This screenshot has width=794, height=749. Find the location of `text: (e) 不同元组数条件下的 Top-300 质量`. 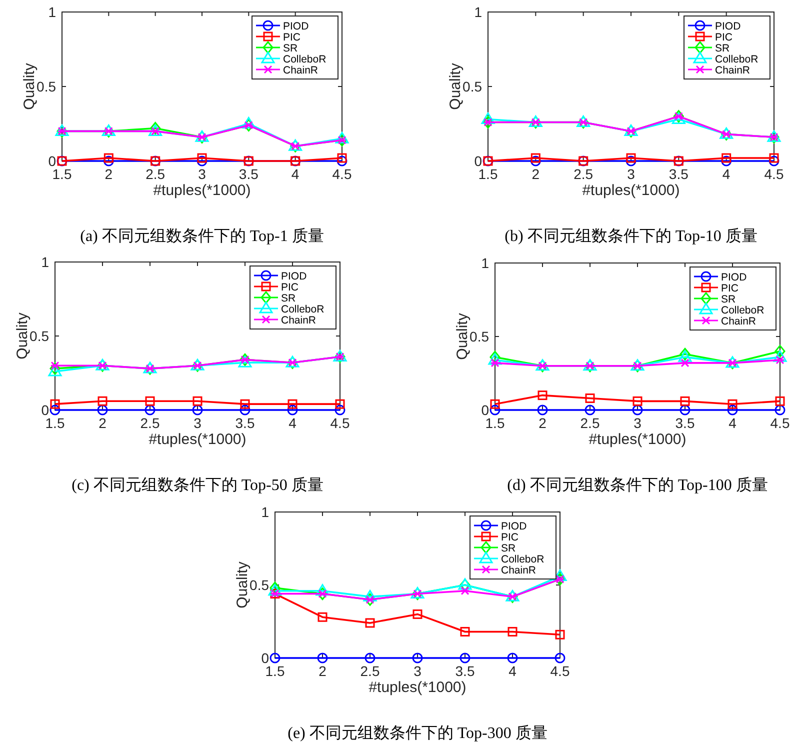

text: (e) 不同元组数条件下的 Top-300 质量 is located at coordinates (418, 733).